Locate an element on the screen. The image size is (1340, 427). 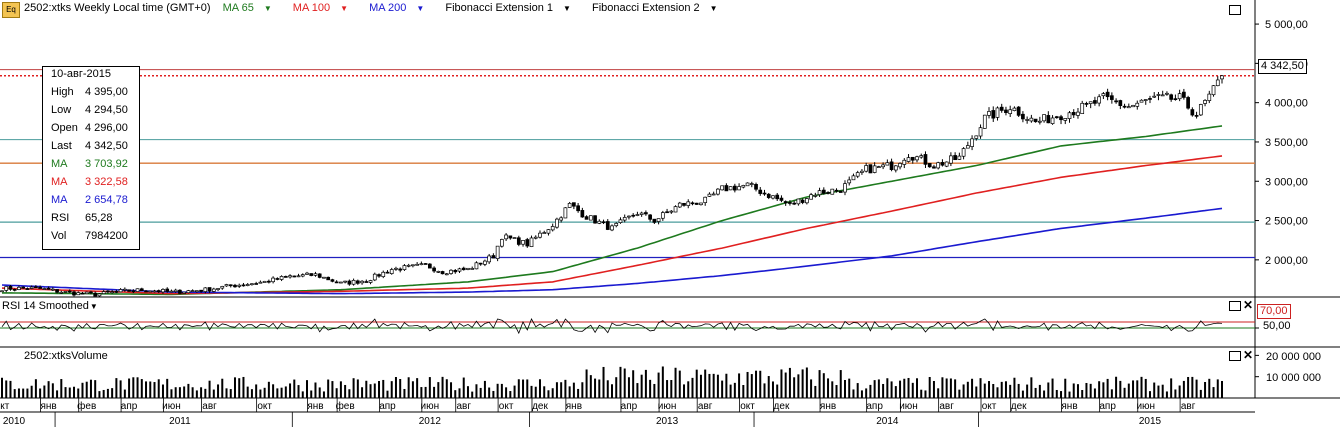
chevron-down-icon: ▼ is located at coordinates (713, 8).